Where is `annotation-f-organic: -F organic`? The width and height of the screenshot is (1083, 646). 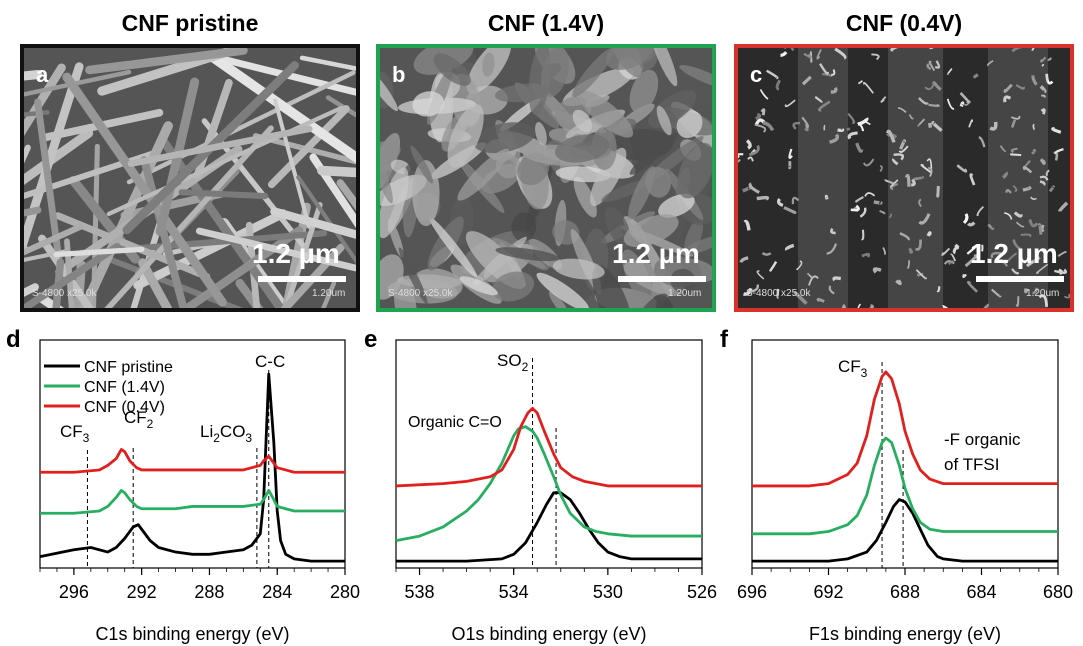
annotation-f-organic: -F organic is located at coordinates (982, 439).